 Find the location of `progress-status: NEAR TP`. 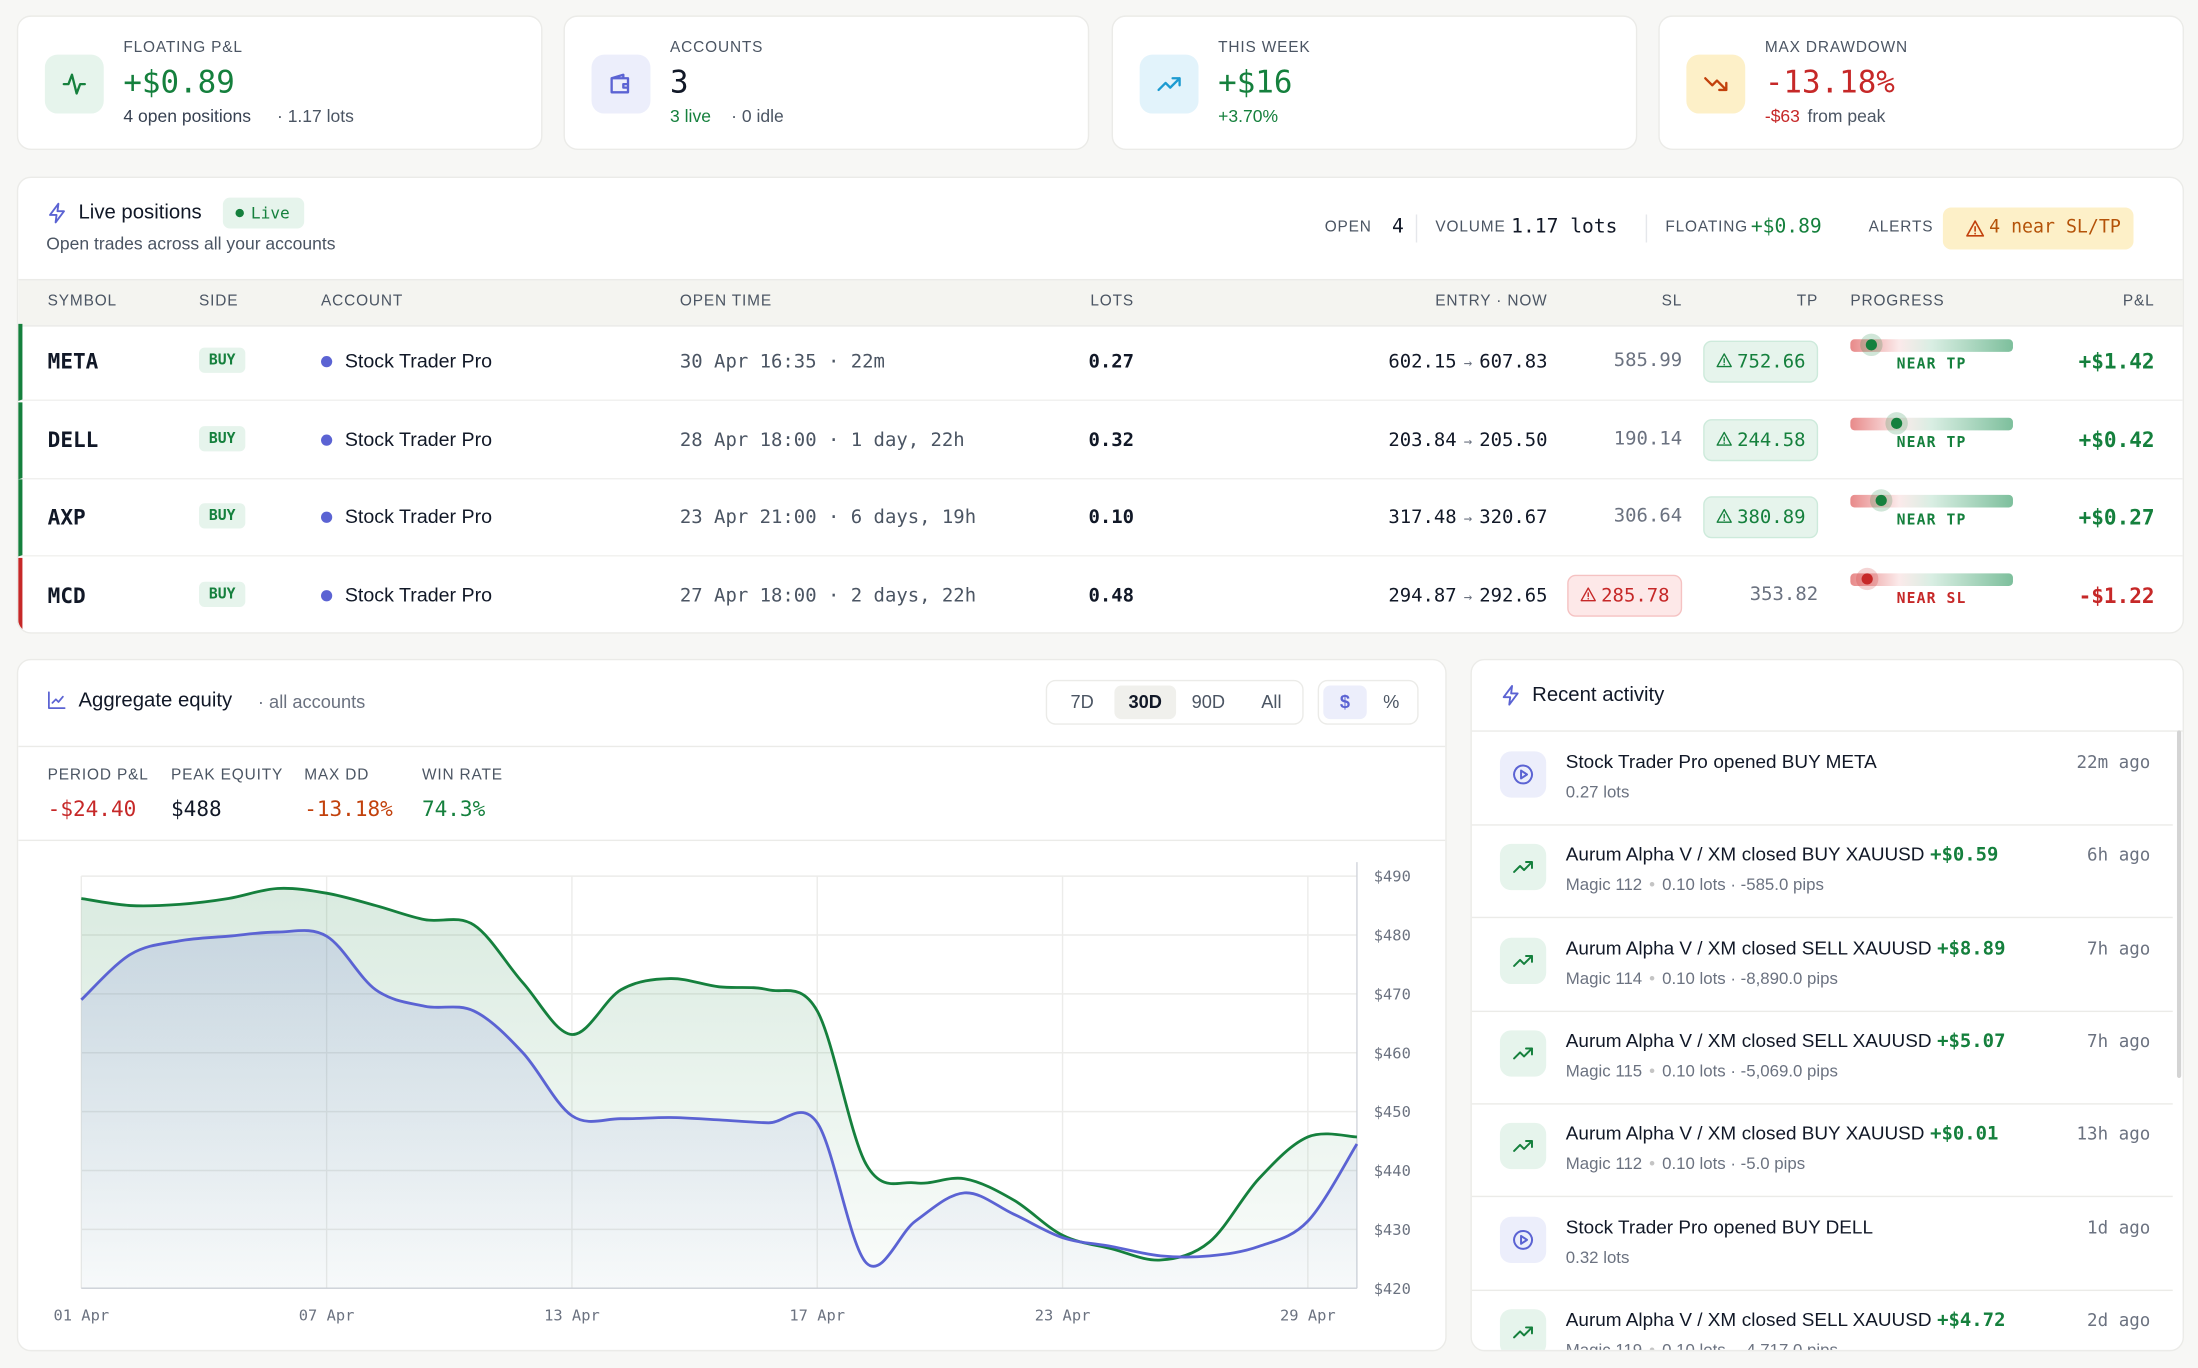

progress-status: NEAR TP is located at coordinates (1931, 364).